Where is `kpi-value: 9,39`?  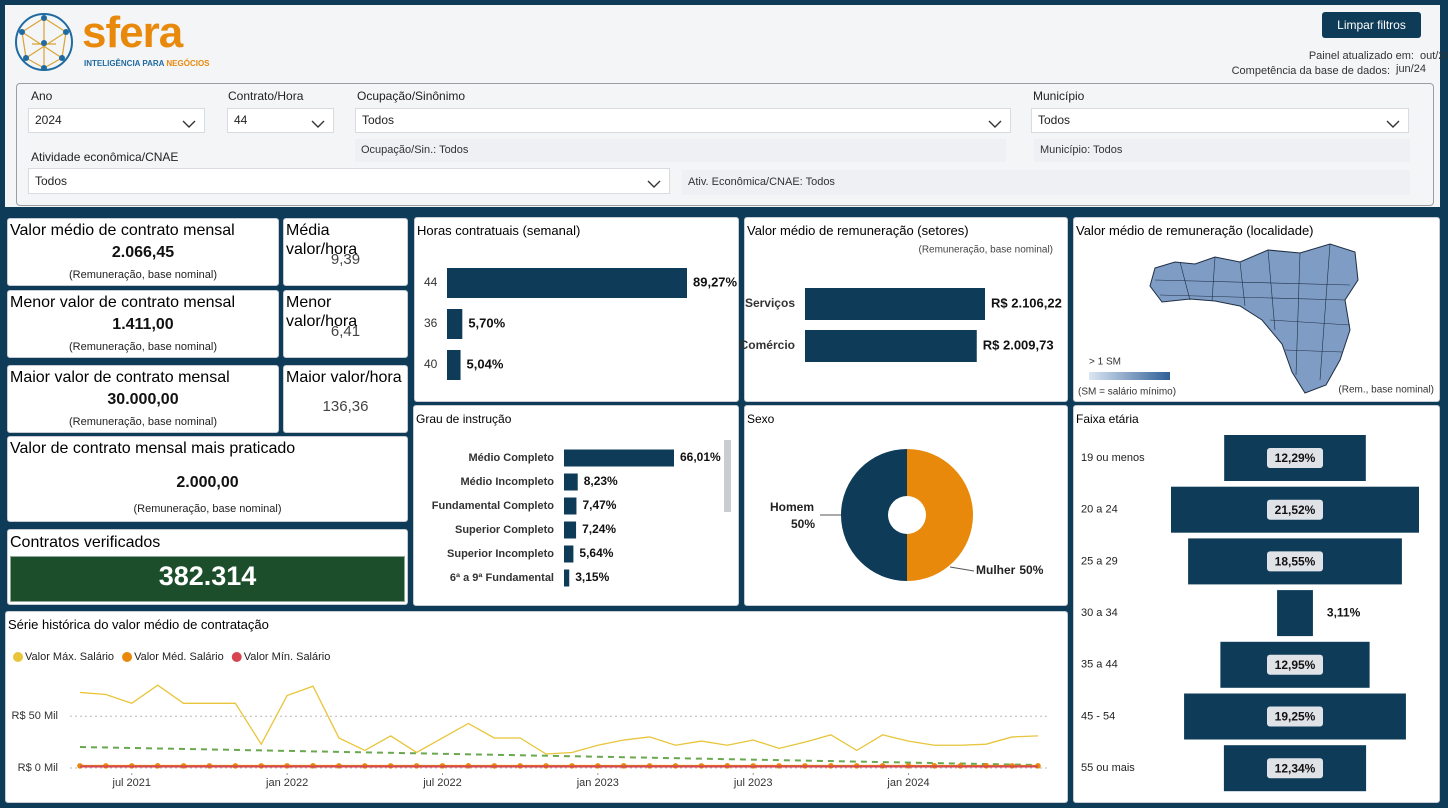
kpi-value: 9,39 is located at coordinates (345, 259).